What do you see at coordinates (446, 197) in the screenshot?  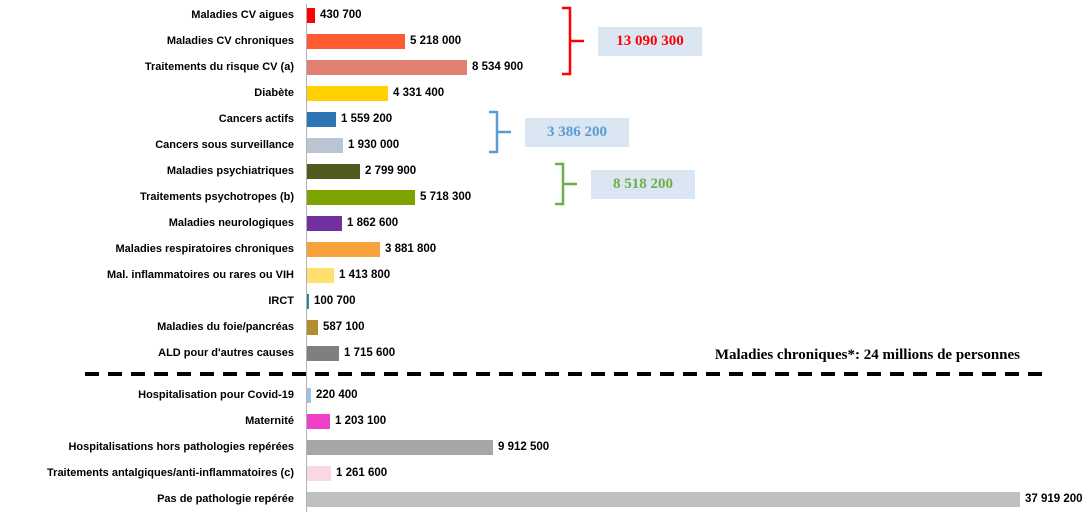 I see `value-label: 5 718 300` at bounding box center [446, 197].